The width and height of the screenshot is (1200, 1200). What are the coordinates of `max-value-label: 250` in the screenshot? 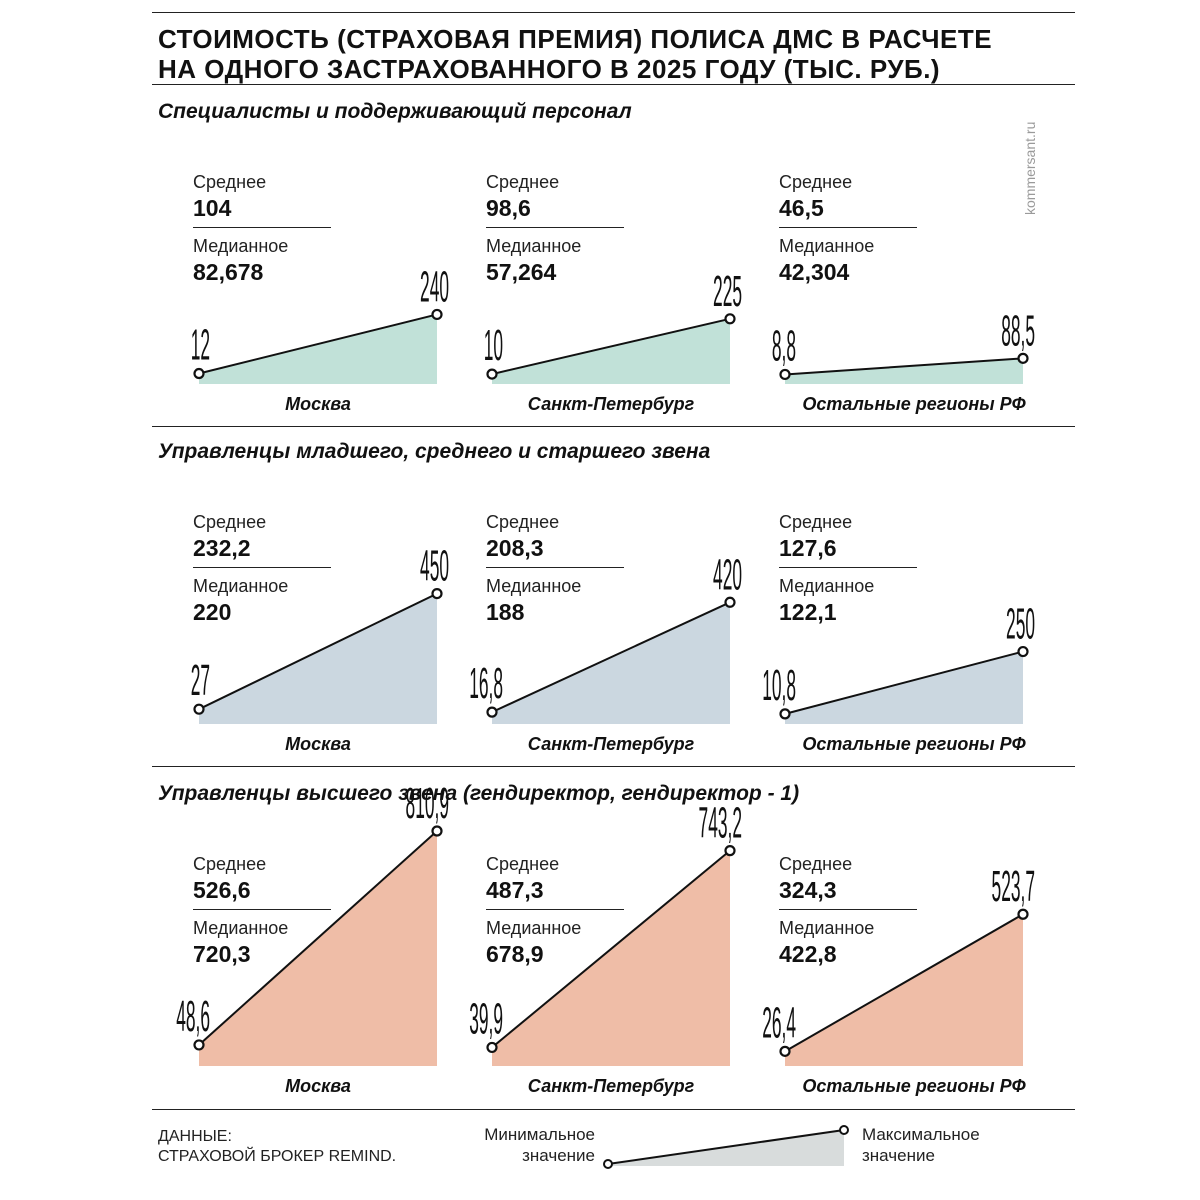 It's located at (1020, 624).